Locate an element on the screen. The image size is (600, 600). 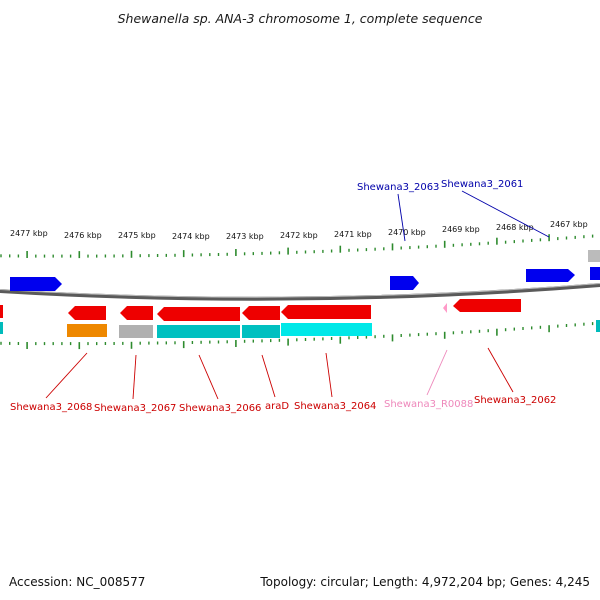
gene-label: Shewana3_2062 is located at coordinates (515, 400).